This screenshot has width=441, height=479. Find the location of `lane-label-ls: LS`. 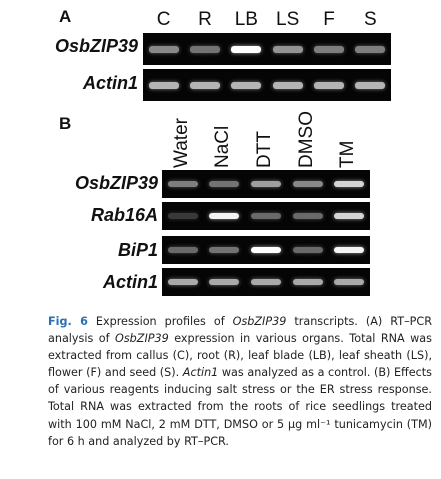

lane-label-ls: LS is located at coordinates (288, 19).